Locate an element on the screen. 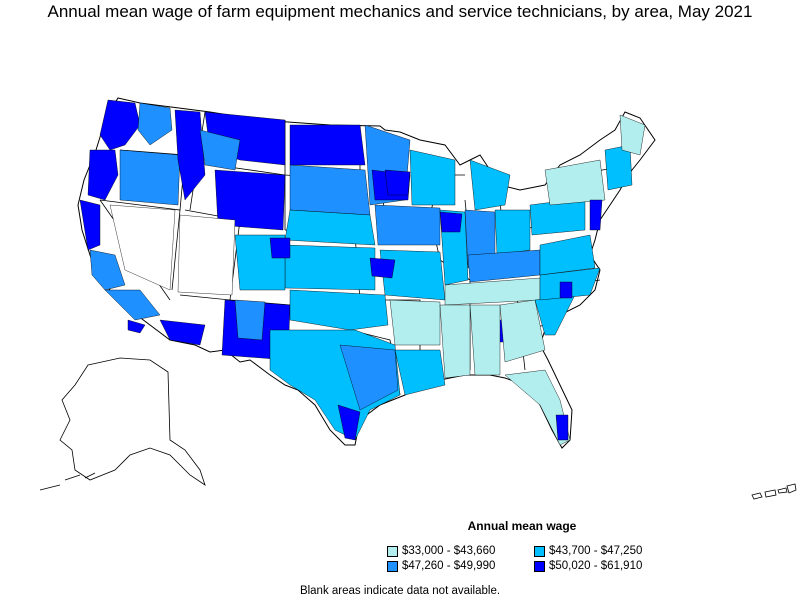 The width and height of the screenshot is (800, 600). region-id is located at coordinates (190, 155).